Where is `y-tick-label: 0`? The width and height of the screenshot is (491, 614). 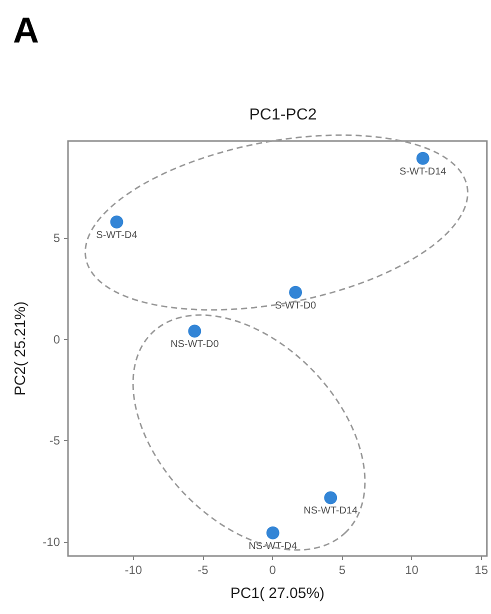 y-tick-label: 0 is located at coordinates (56, 339).